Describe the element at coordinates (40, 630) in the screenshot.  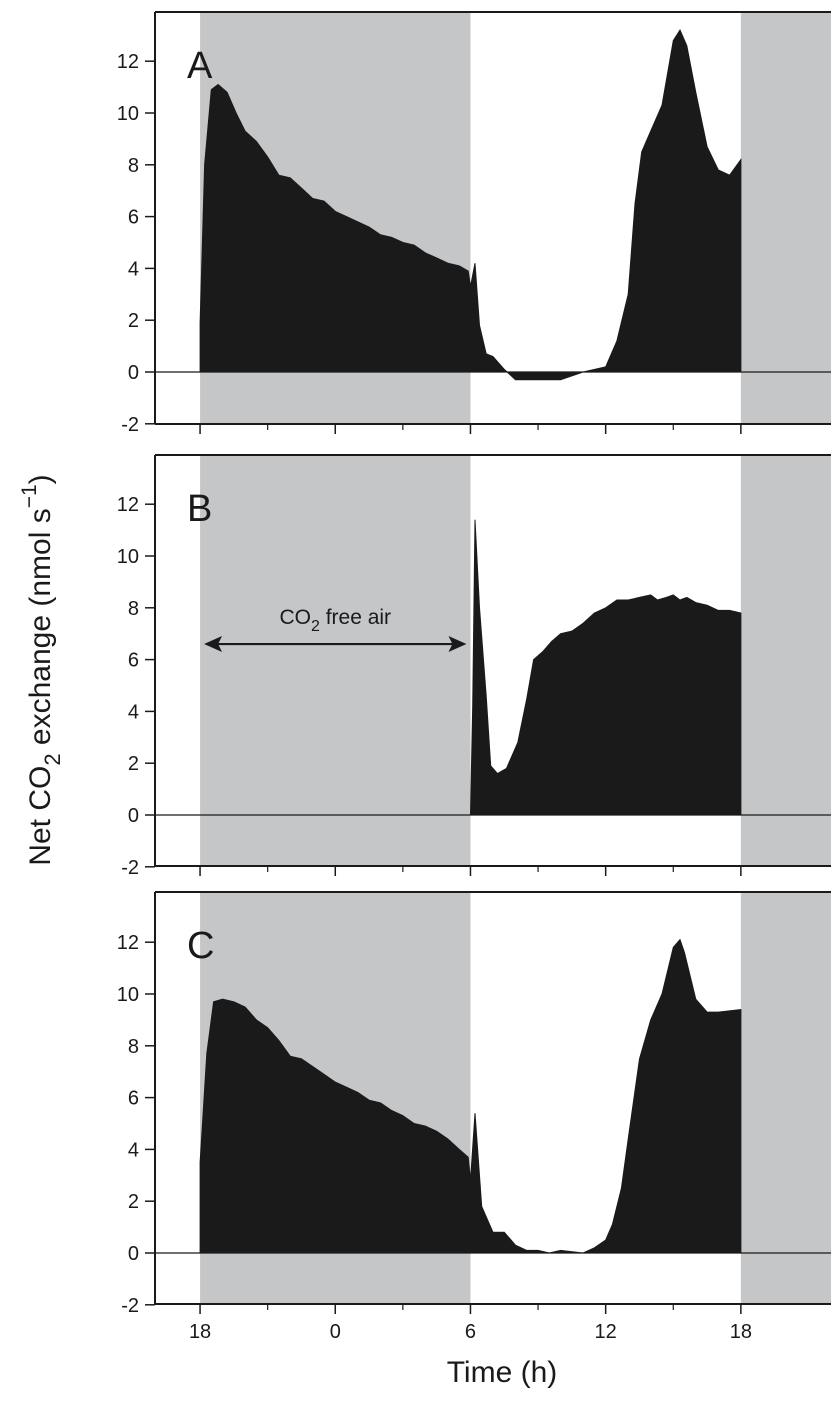
I see `y-axis-title-middle: exchange (nmol s` at that location.